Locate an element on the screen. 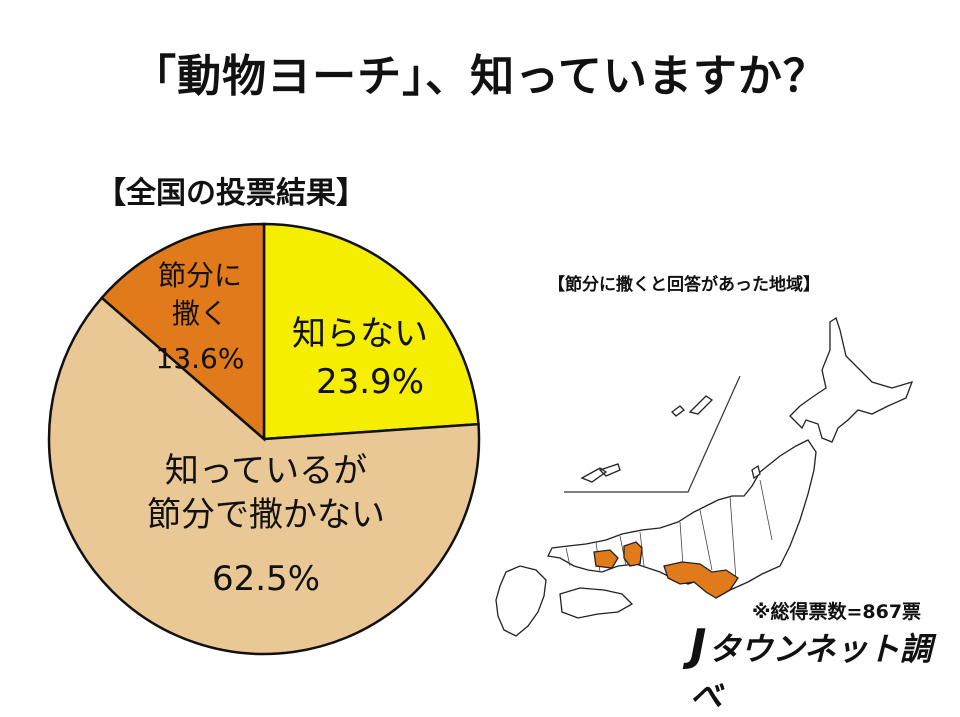  page-title: 「動物ヨーチ」、知っていますか？ is located at coordinates (480, 76).